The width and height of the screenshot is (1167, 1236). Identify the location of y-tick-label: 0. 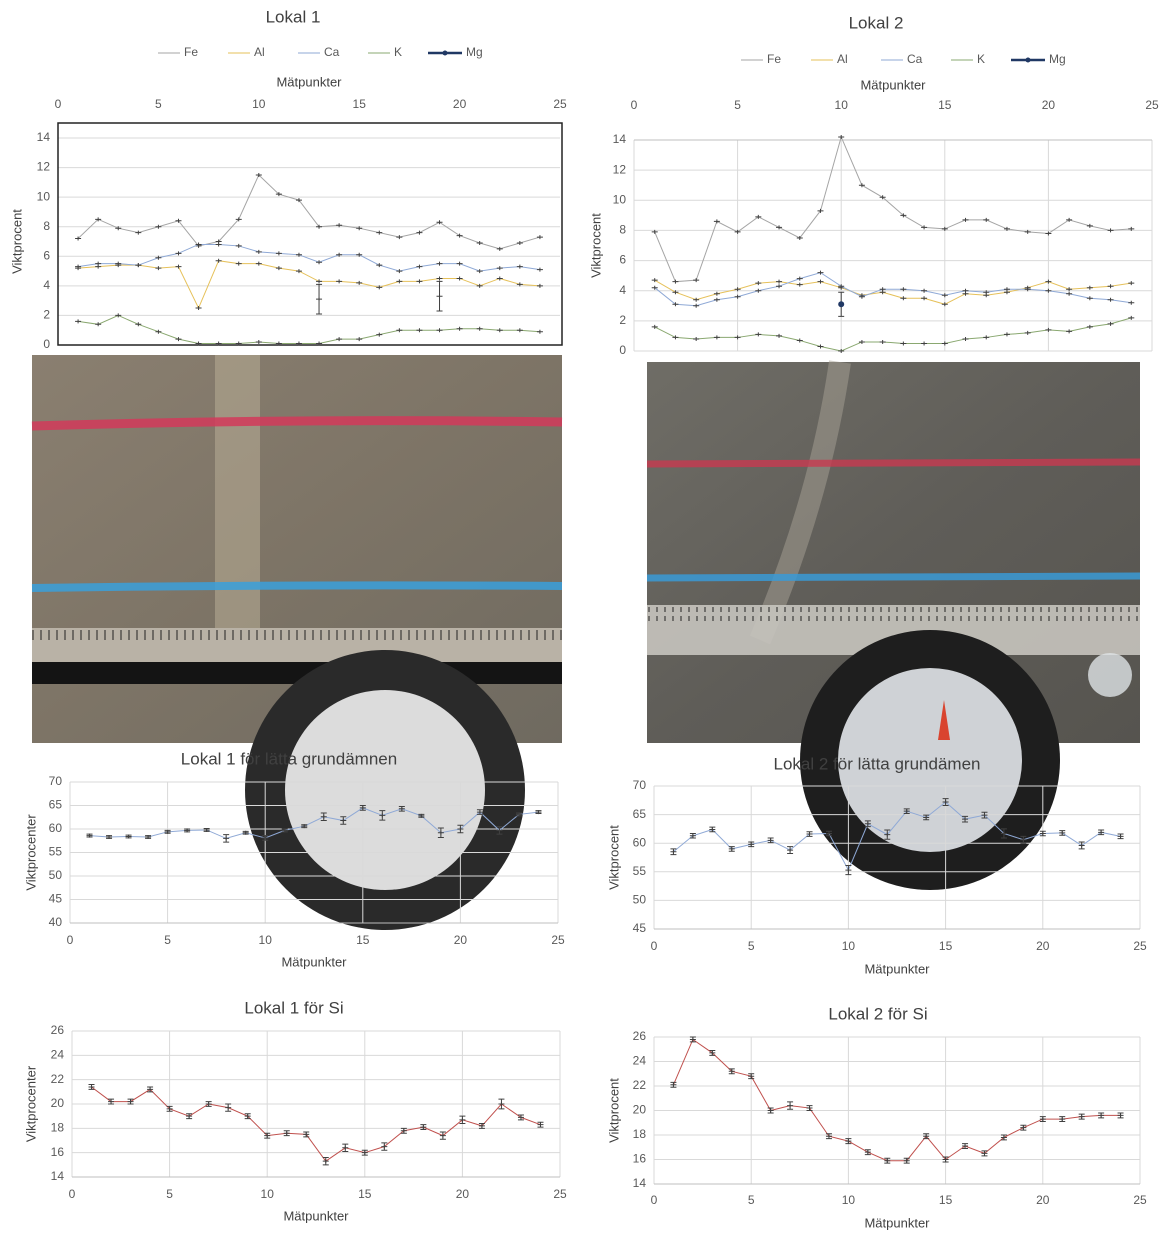
(622, 350).